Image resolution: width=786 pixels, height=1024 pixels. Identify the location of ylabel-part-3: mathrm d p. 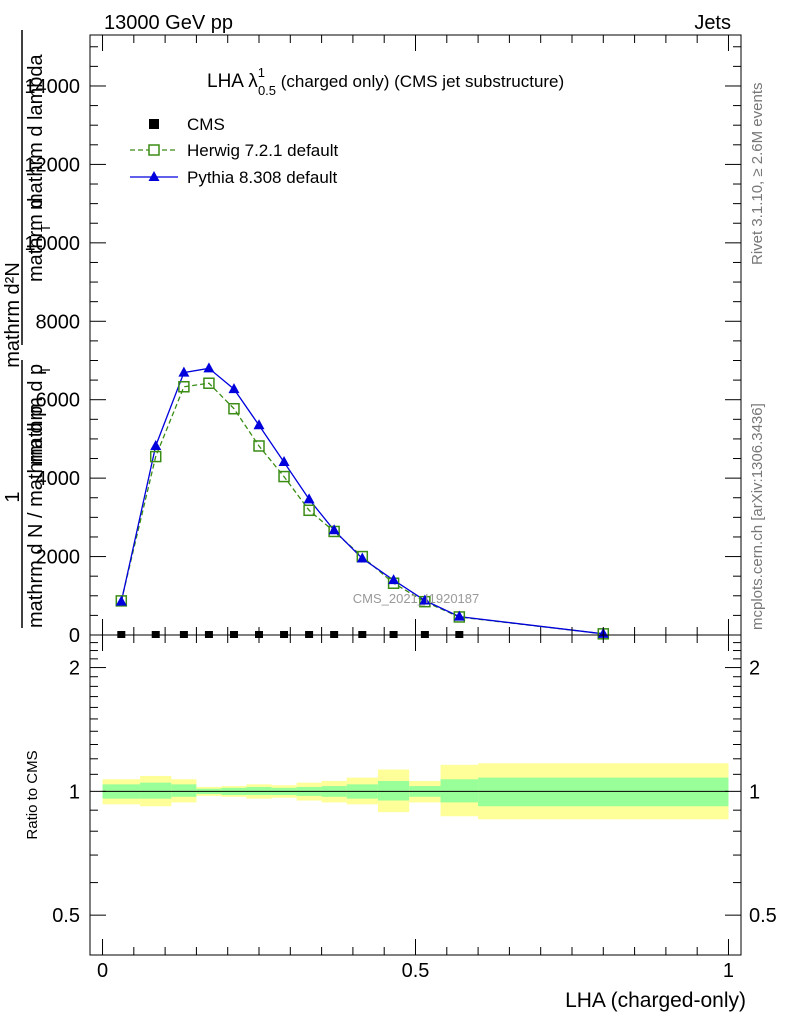
(36, 414).